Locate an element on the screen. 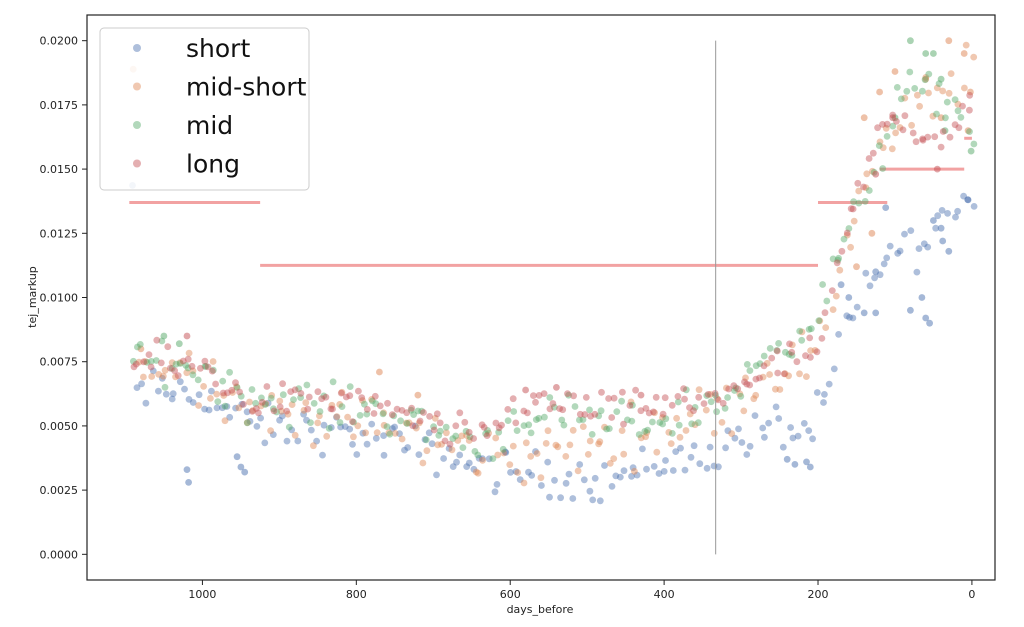  legend-marker-mid-short is located at coordinates (137, 86).